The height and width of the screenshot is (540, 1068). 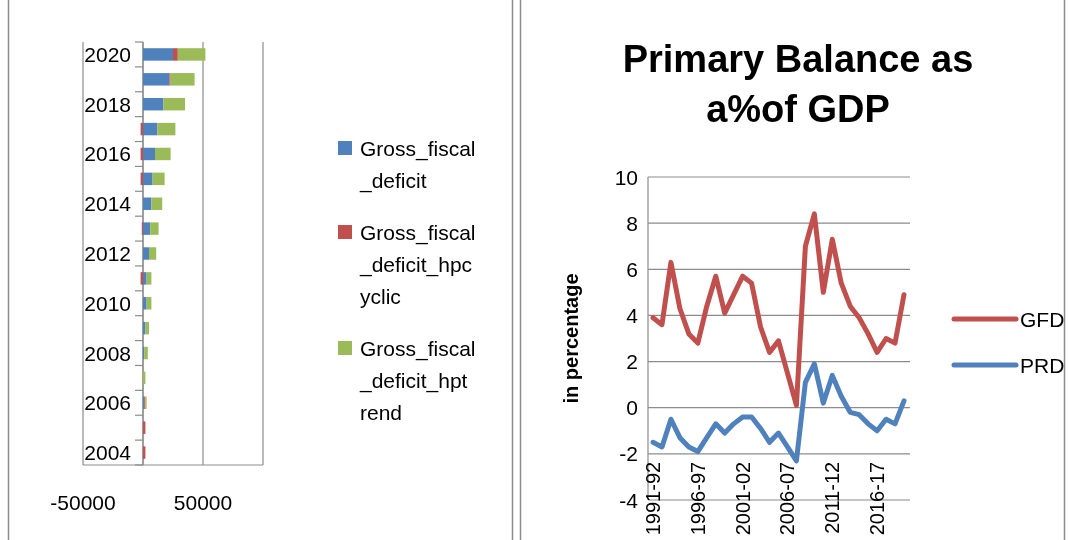 What do you see at coordinates (632, 362) in the screenshot?
I see `y-tick-label: 2` at bounding box center [632, 362].